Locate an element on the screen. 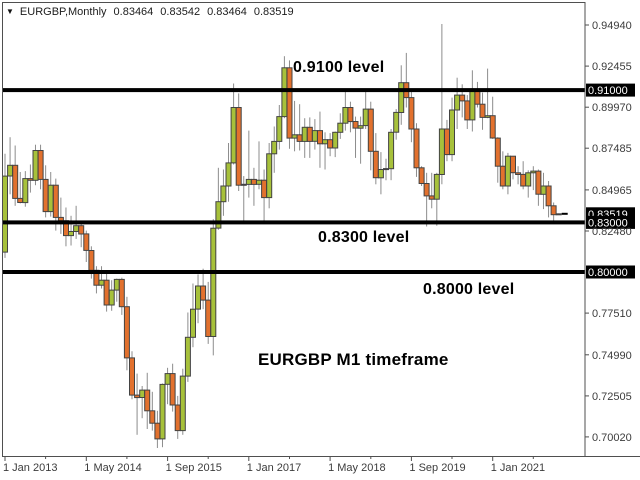 This screenshot has width=640, height=480. time-axis-label: 1 Jan 2017 is located at coordinates (274, 468).